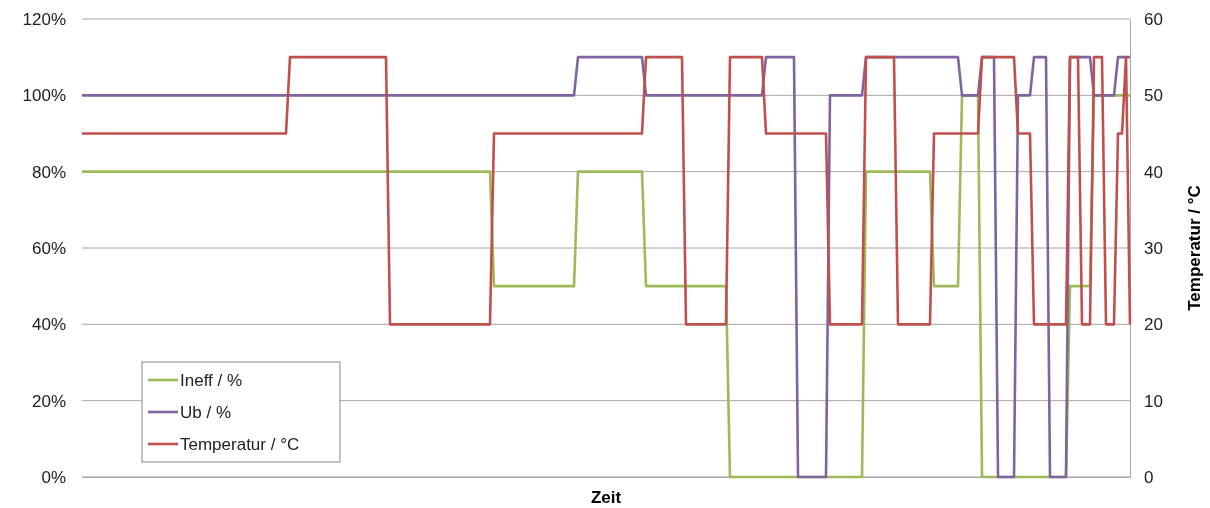 The width and height of the screenshot is (1210, 508). Describe the element at coordinates (1153, 19) in the screenshot. I see `y2-tick-label: 60` at that location.